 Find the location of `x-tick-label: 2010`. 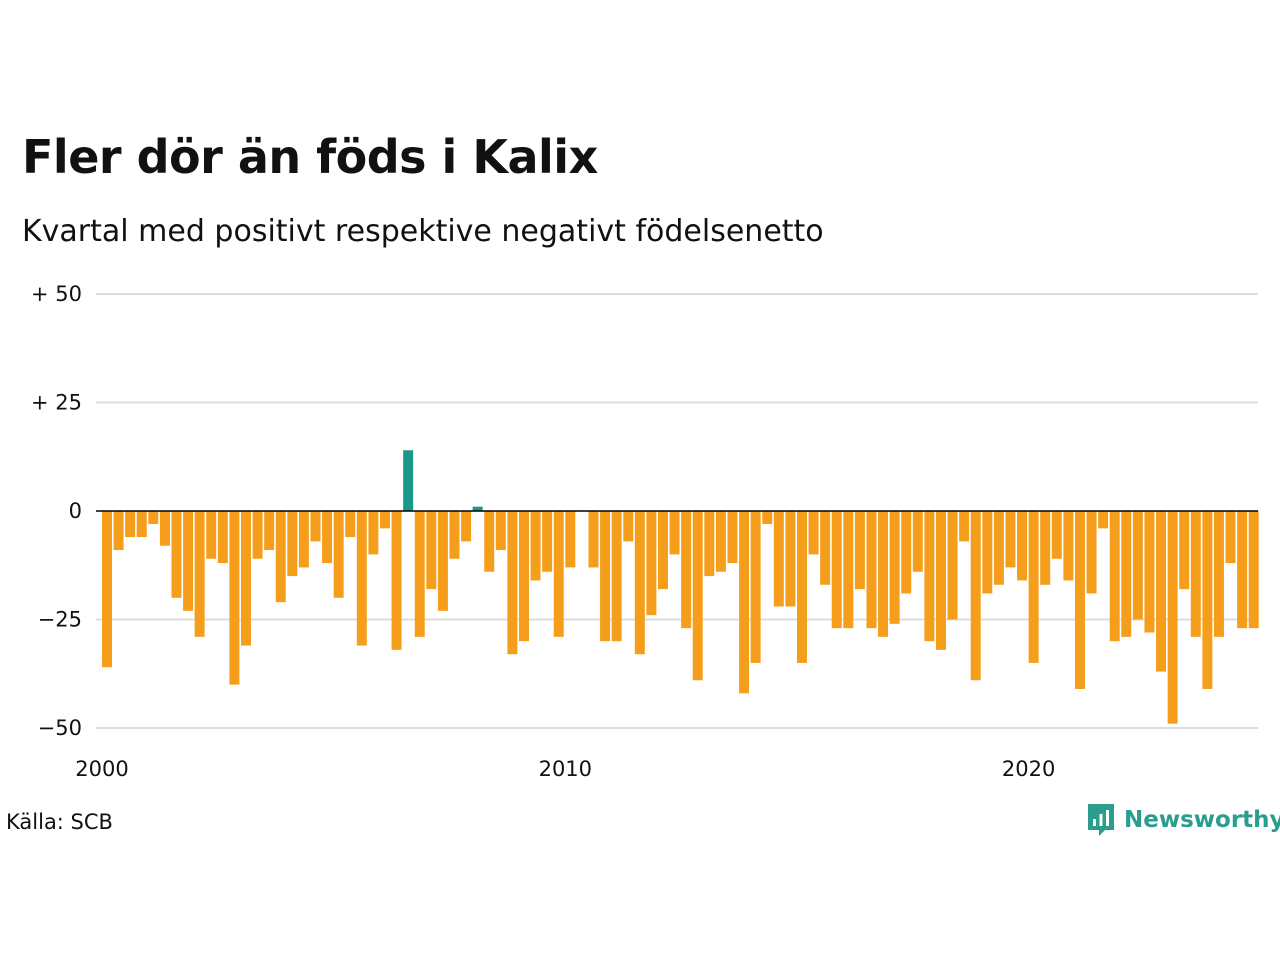

x-tick-label: 2010 is located at coordinates (565, 769).